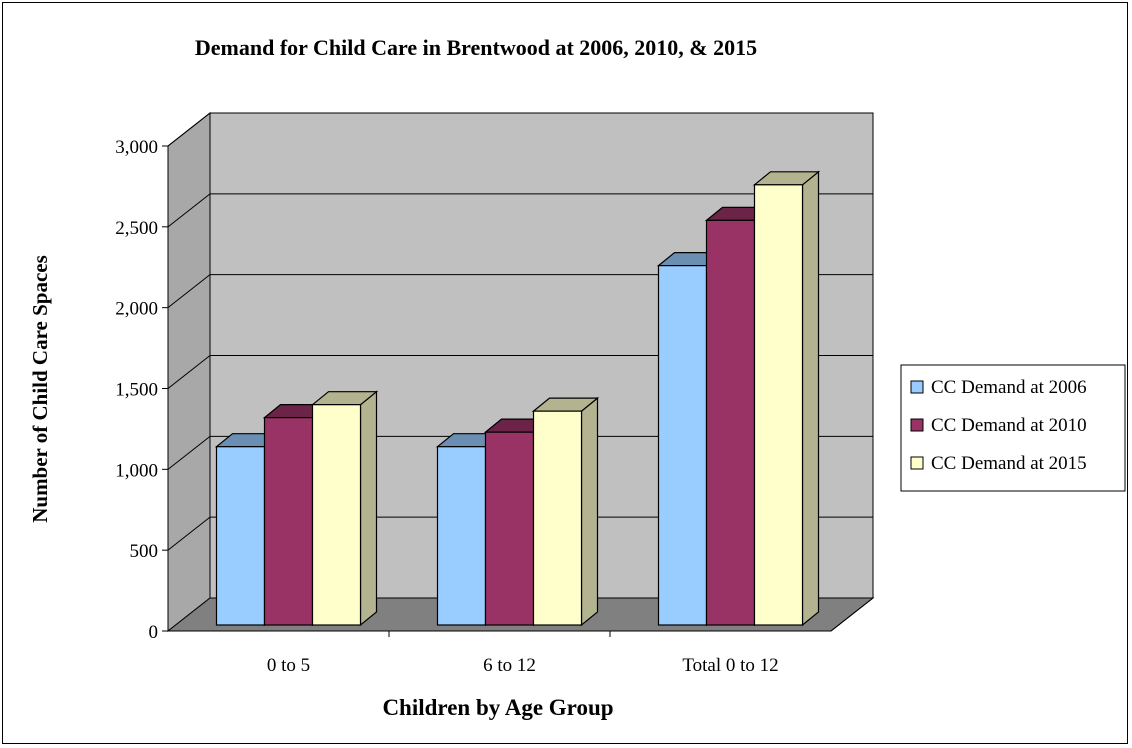 The height and width of the screenshot is (748, 1132). I want to click on x-tick-label: Total 0 to 12, so click(730, 665).